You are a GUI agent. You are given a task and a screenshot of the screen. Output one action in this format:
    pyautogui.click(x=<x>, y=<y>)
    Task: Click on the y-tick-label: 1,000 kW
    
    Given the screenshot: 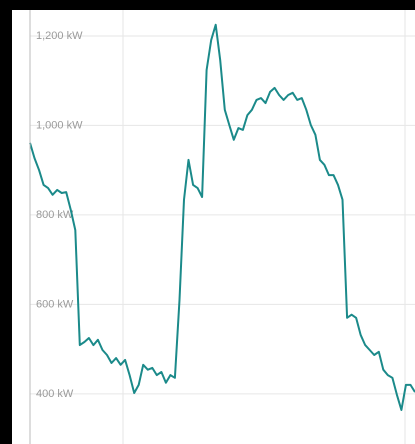 What is the action you would take?
    pyautogui.click(x=59, y=125)
    